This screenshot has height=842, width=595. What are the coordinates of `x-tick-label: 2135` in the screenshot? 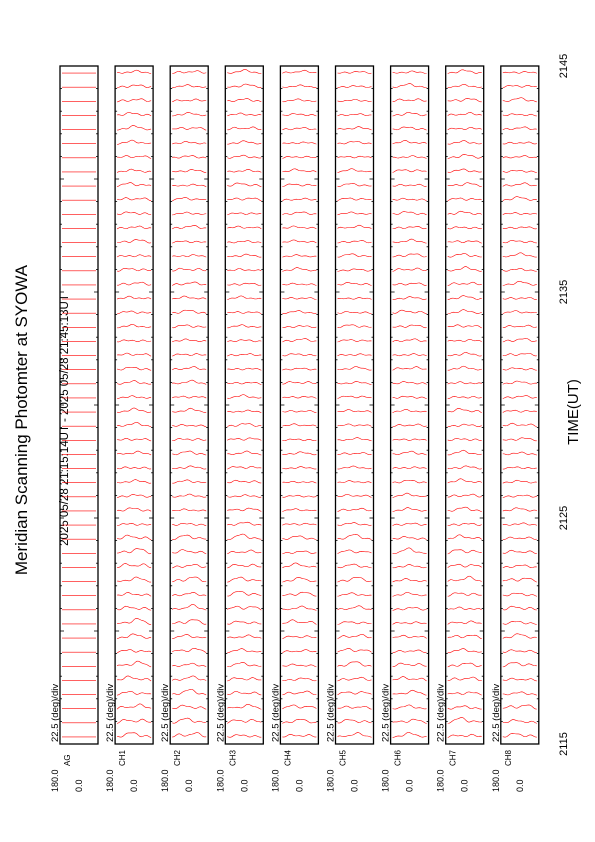 It's located at (564, 292).